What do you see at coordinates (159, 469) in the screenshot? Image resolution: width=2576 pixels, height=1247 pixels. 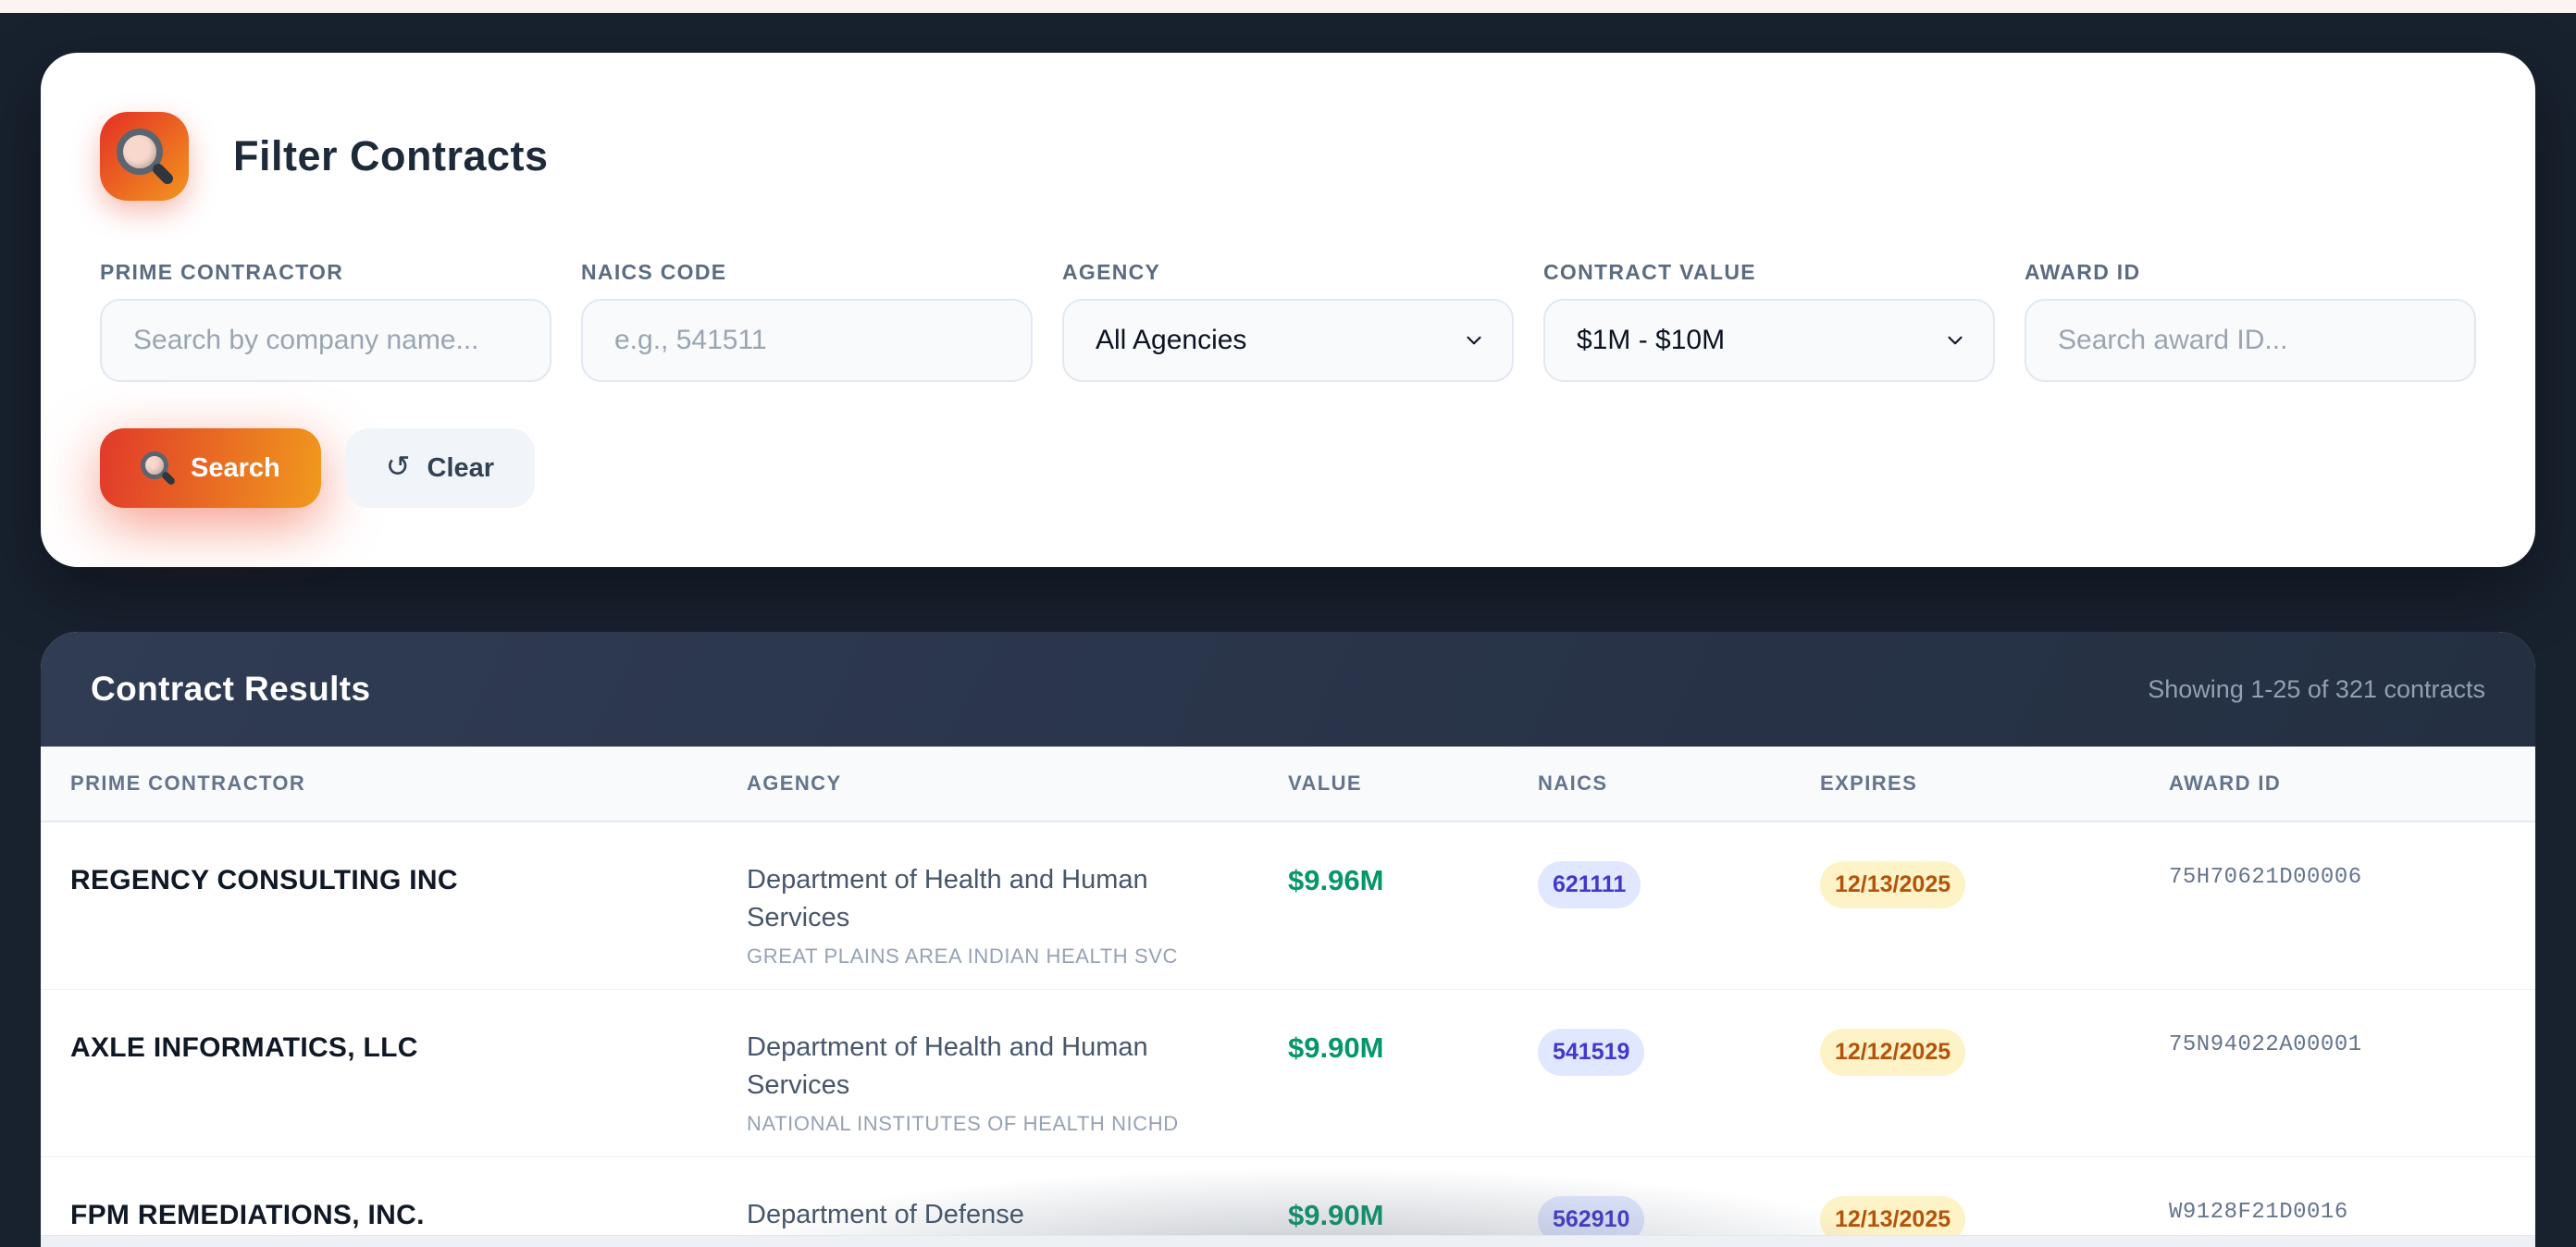 I see `search-icon` at bounding box center [159, 469].